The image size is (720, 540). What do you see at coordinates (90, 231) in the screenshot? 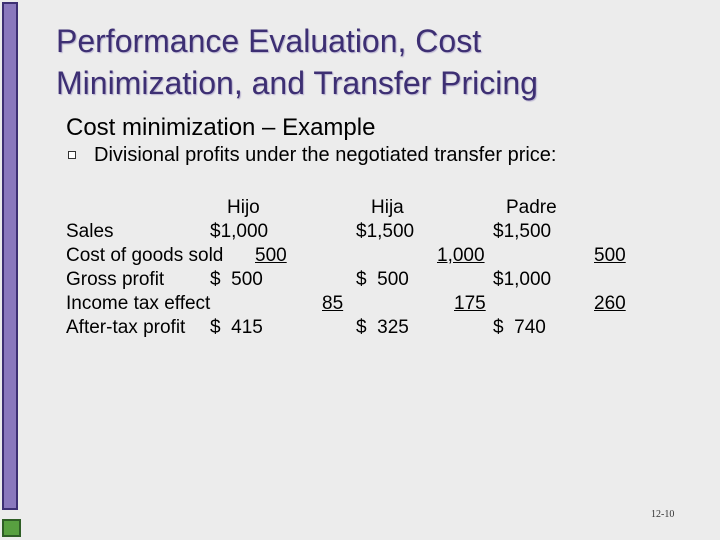
I see `row-label-sales: Sales` at bounding box center [90, 231].